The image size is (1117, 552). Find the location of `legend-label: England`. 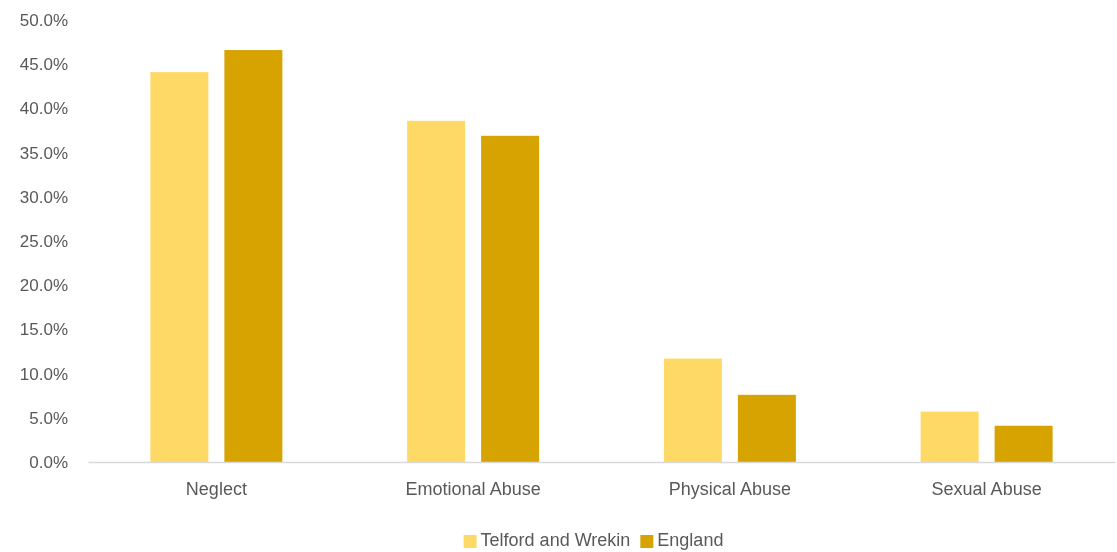

legend-label: England is located at coordinates (690, 540).